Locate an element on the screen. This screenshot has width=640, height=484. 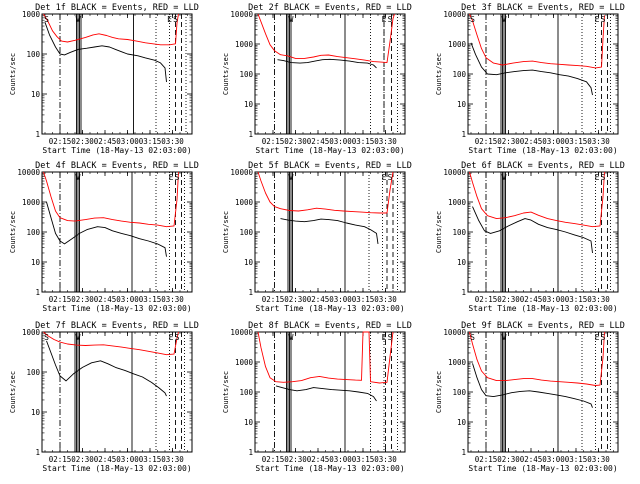
panel-title: Det 6f BLACK = Events, RED = LLD is located at coordinates (543, 166).